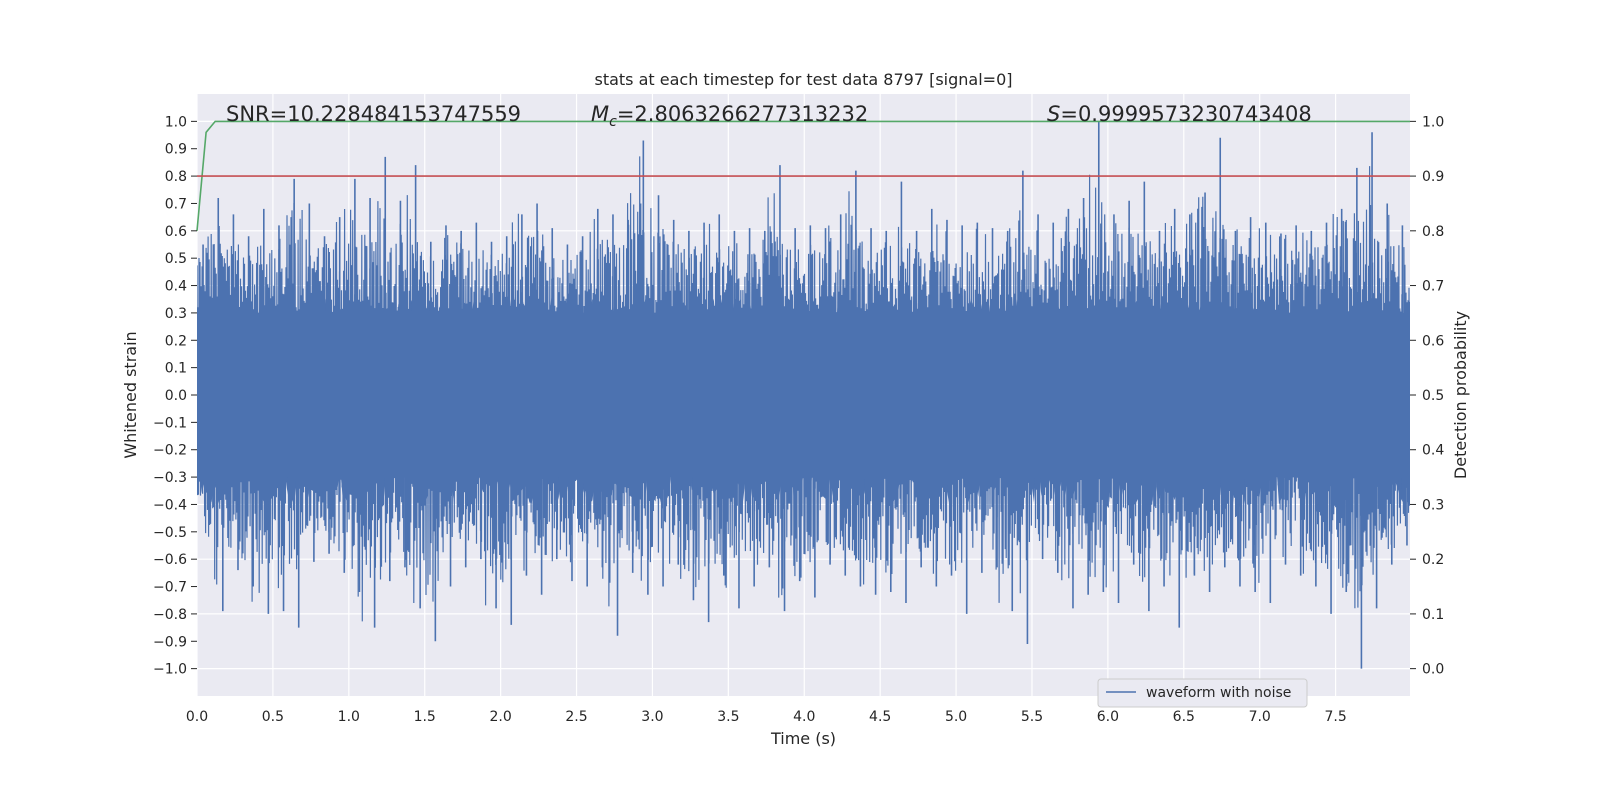 The height and width of the screenshot is (800, 1600). I want to click on x-tick-label: 2.5, so click(576, 717).